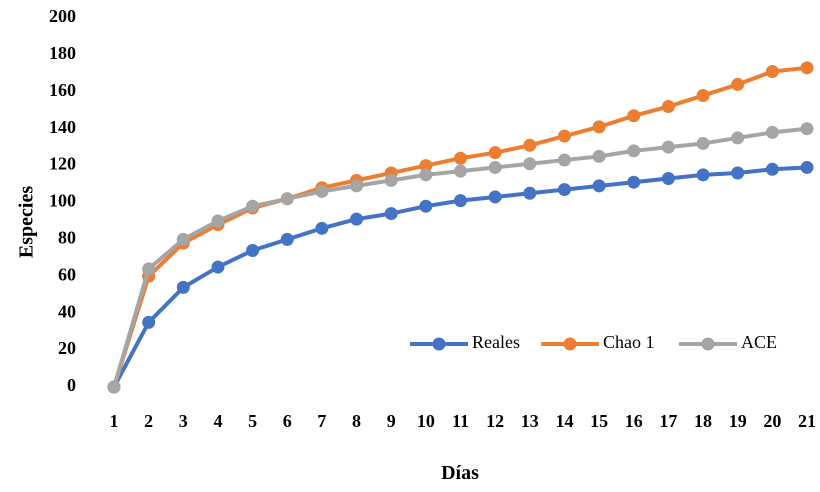  I want to click on x-axis-ticks: 1 2 3 4 5 6 7 8 9 10 11 12 13 14 15 16 17 18 19 20 21, so click(463, 421).